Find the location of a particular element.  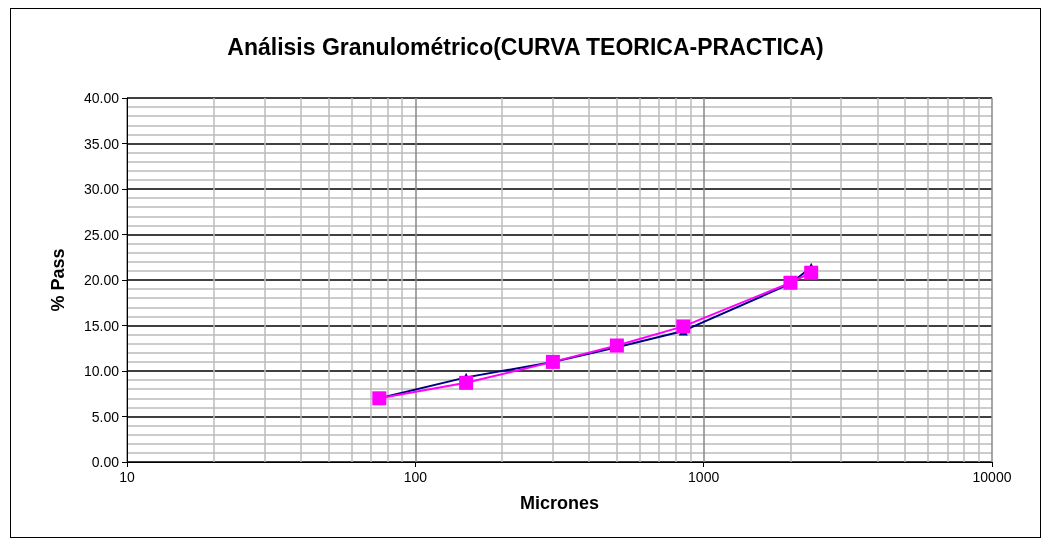

x-tick-label: 1000 is located at coordinates (704, 477).